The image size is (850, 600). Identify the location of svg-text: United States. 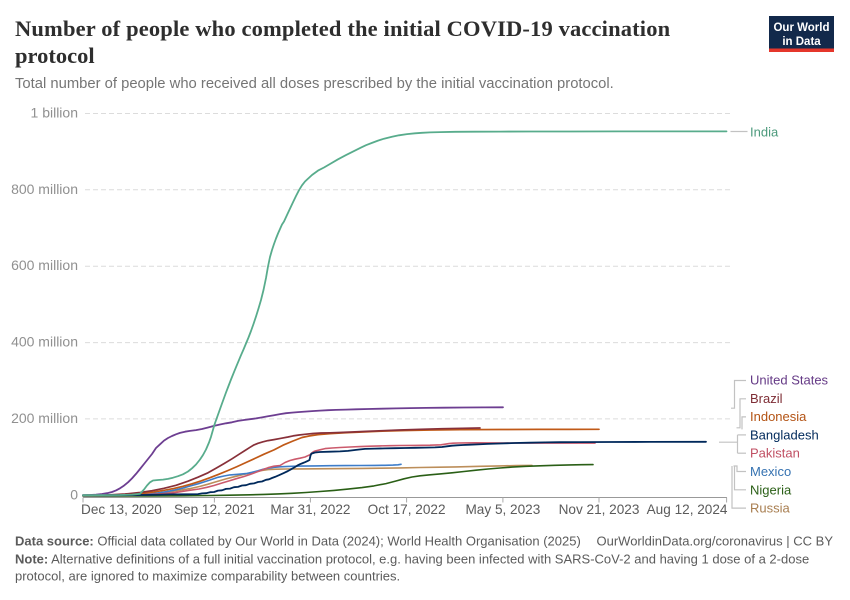
(789, 380).